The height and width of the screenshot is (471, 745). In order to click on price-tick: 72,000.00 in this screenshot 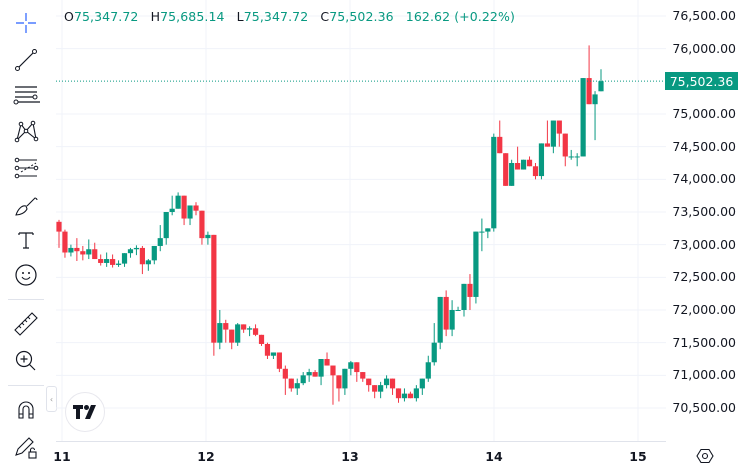, I will do `click(704, 309)`.